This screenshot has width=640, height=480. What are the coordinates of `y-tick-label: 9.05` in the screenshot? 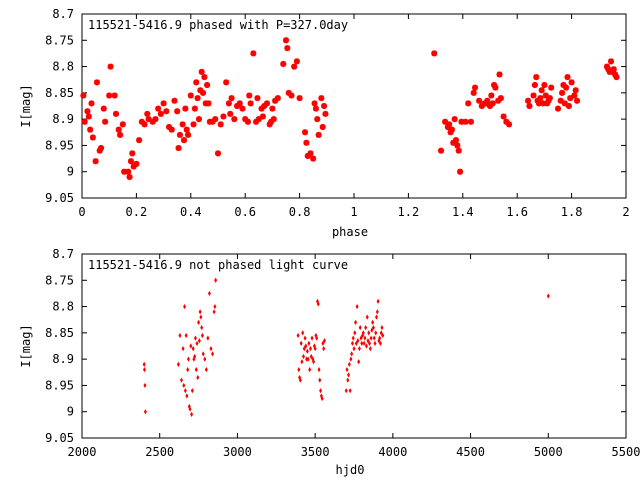 It's located at (59, 198).